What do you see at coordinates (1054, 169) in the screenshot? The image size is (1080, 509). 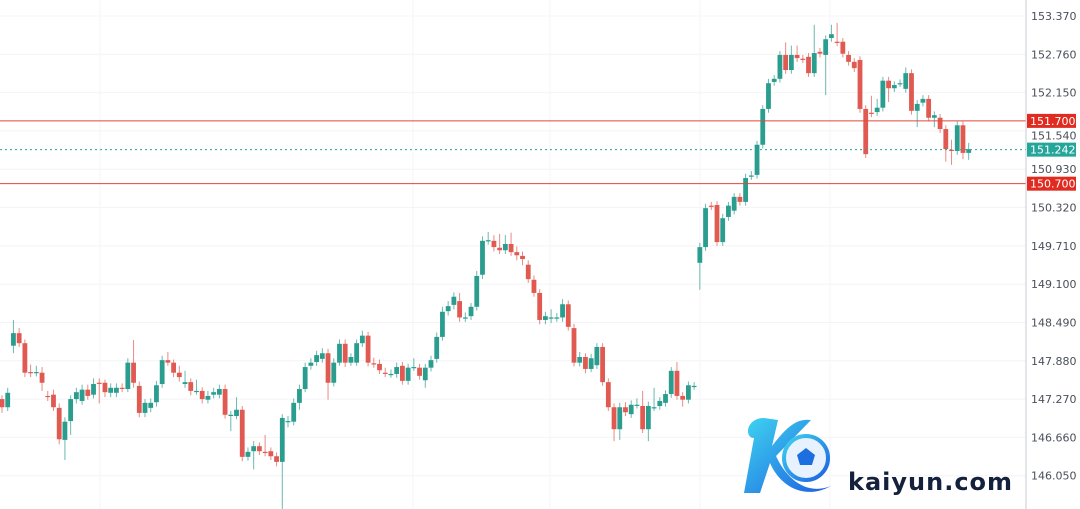 I see `y-tick-label: 150.930` at bounding box center [1054, 169].